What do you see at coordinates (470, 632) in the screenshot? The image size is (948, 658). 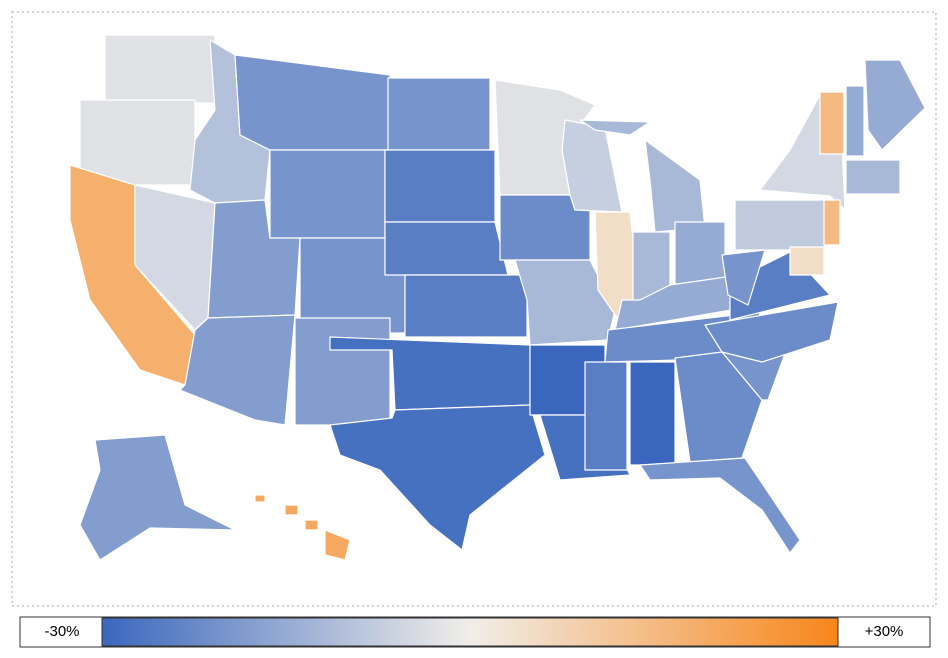 I see `legend-gradient` at bounding box center [470, 632].